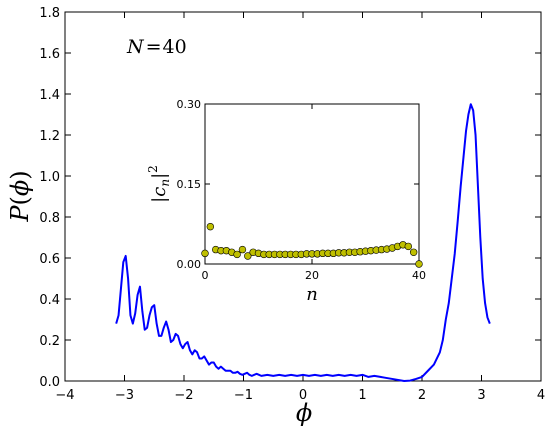 This screenshot has height=428, width=550. Describe the element at coordinates (159, 200) in the screenshot. I see `inset-y-bar-left: |` at that location.